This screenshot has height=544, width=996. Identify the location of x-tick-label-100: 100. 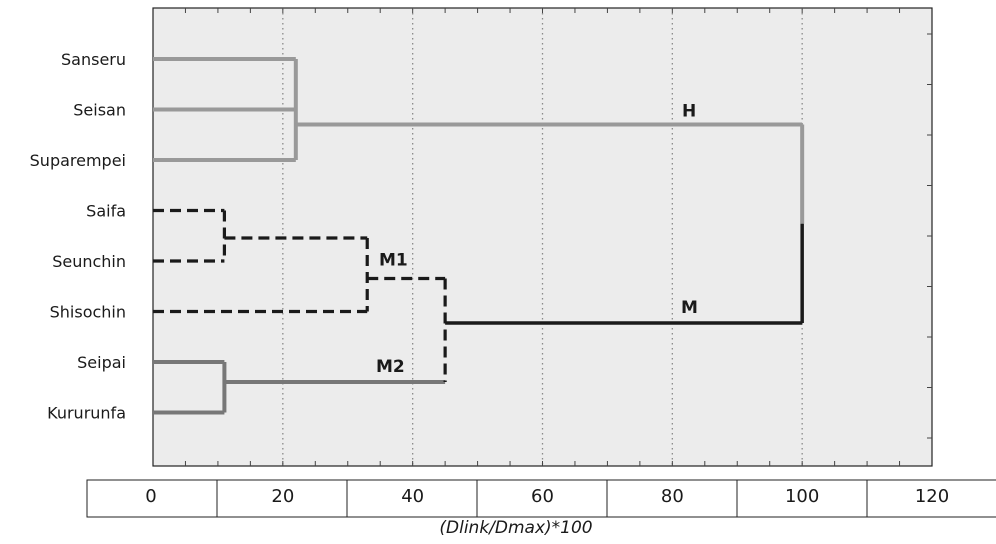
(802, 496).